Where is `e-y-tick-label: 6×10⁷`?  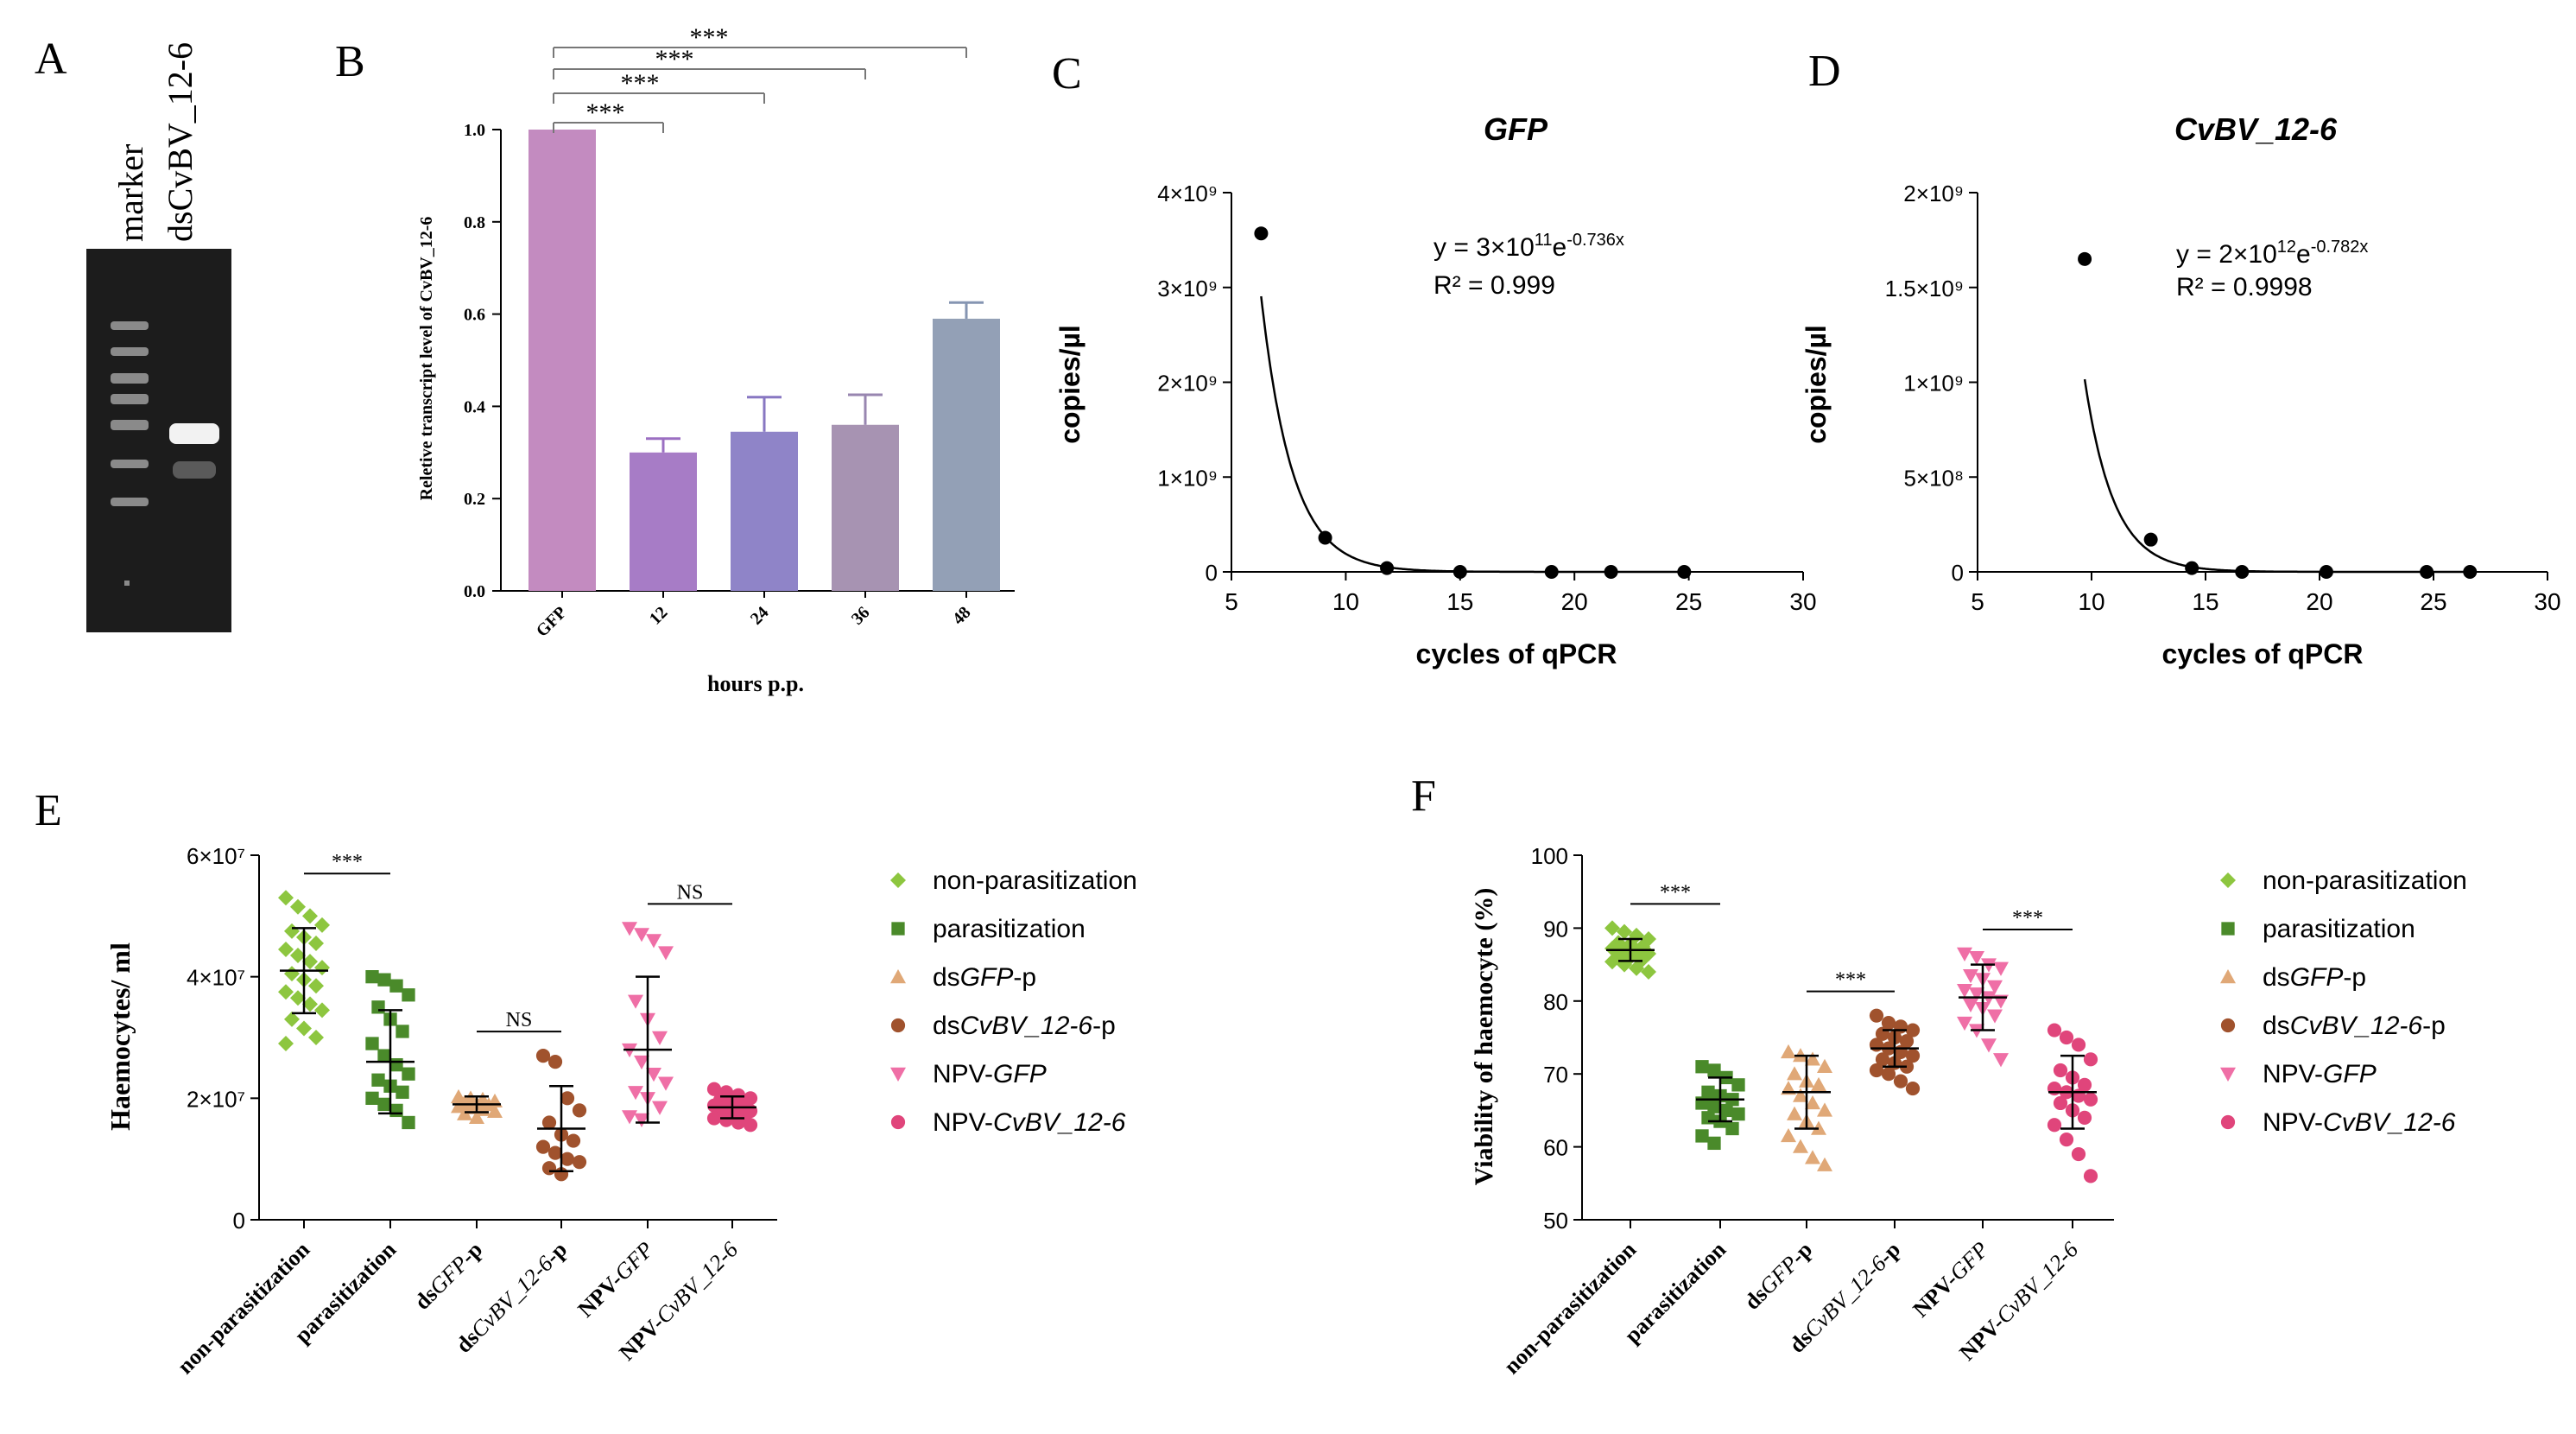 e-y-tick-label: 6×10⁷ is located at coordinates (216, 856).